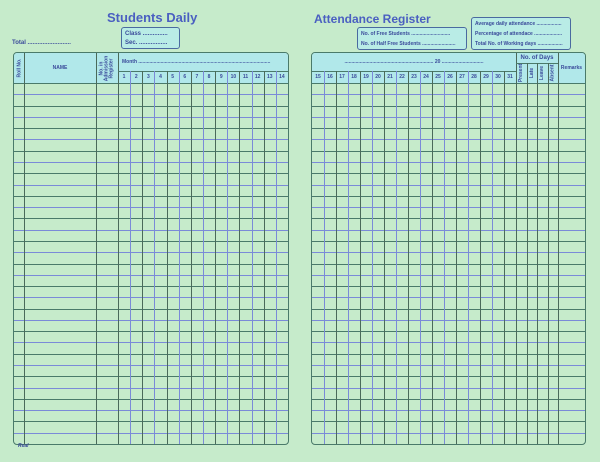  Describe the element at coordinates (106, 68) in the screenshot. I see `admission-no-label: No. in Admission Register` at that location.